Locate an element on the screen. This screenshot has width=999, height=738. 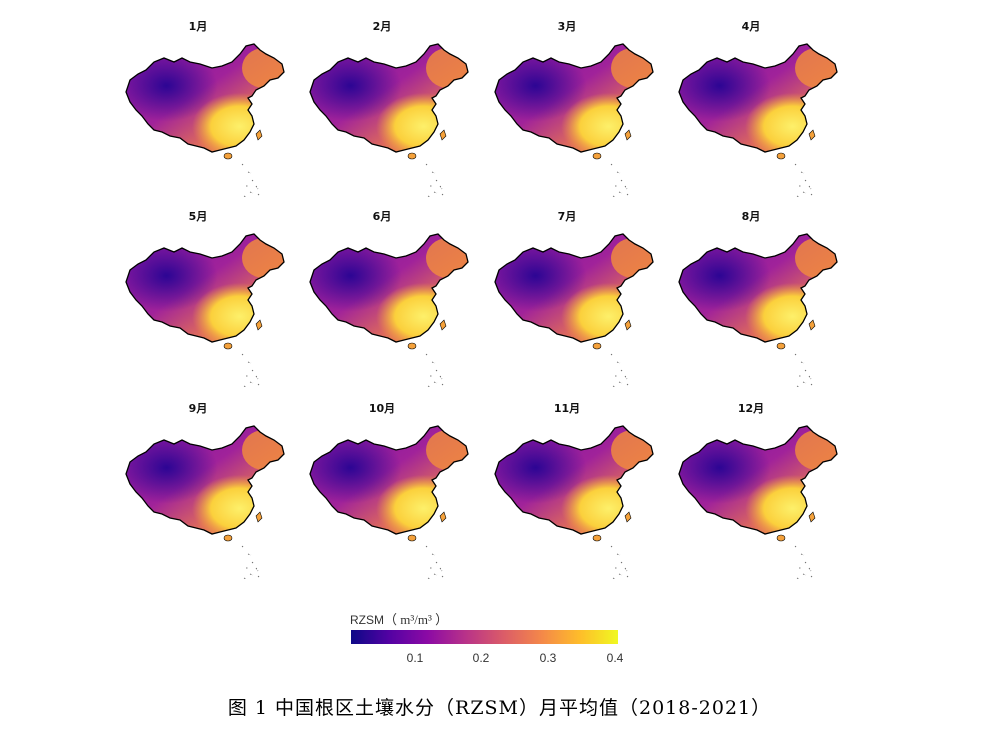
month-map-panel: 8月 is located at coordinates (761, 300).